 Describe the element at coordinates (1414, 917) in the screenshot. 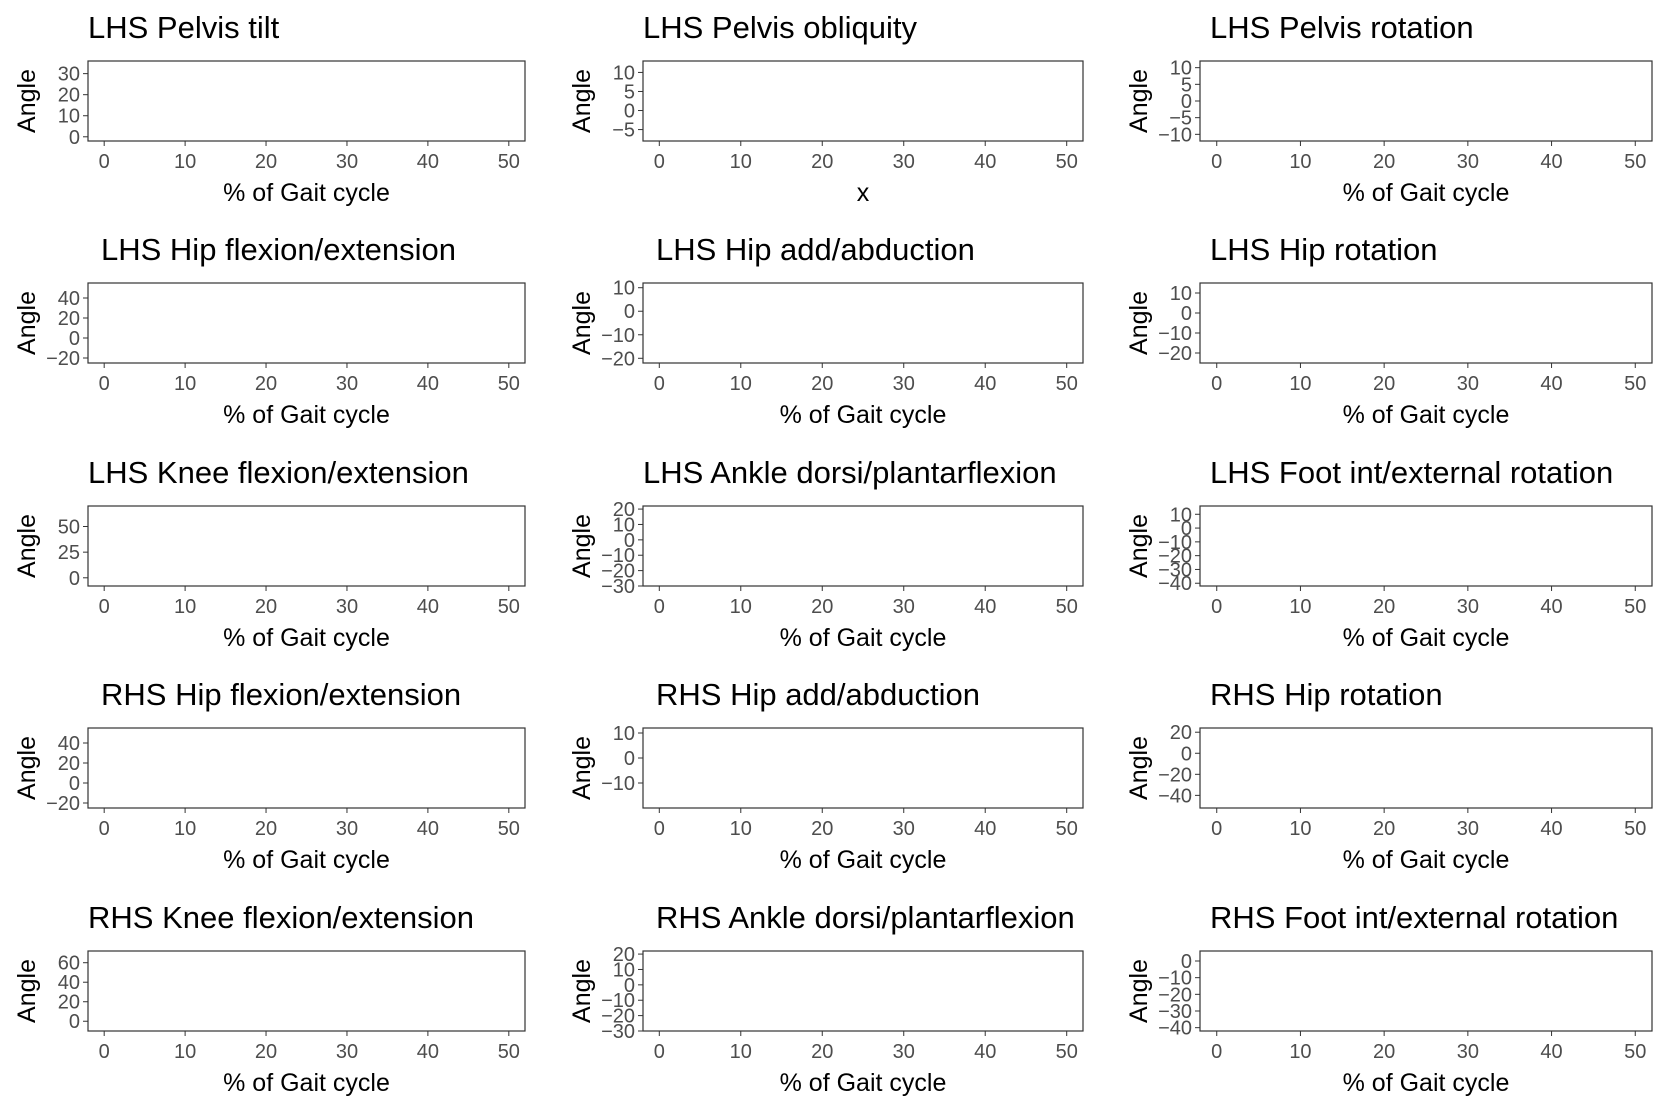

I see `panel-title: RHS Foot int/external rotation` at that location.